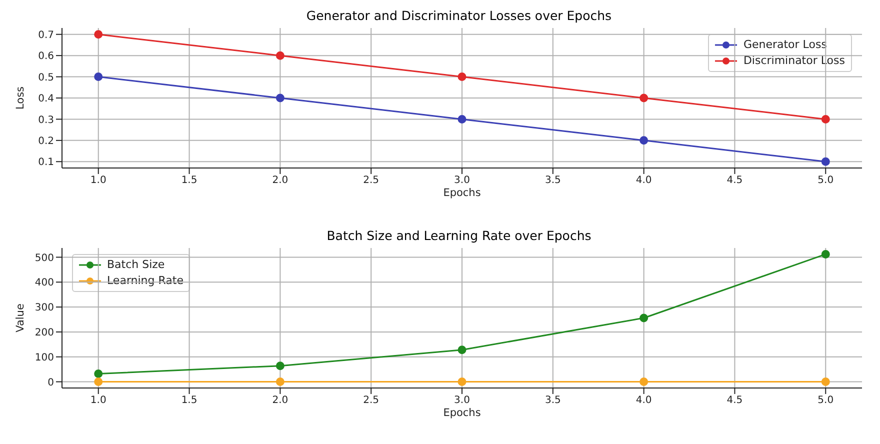 This screenshot has height=444, width=880. Describe the element at coordinates (44, 308) in the screenshot. I see `y-tick-label: 300` at that location.